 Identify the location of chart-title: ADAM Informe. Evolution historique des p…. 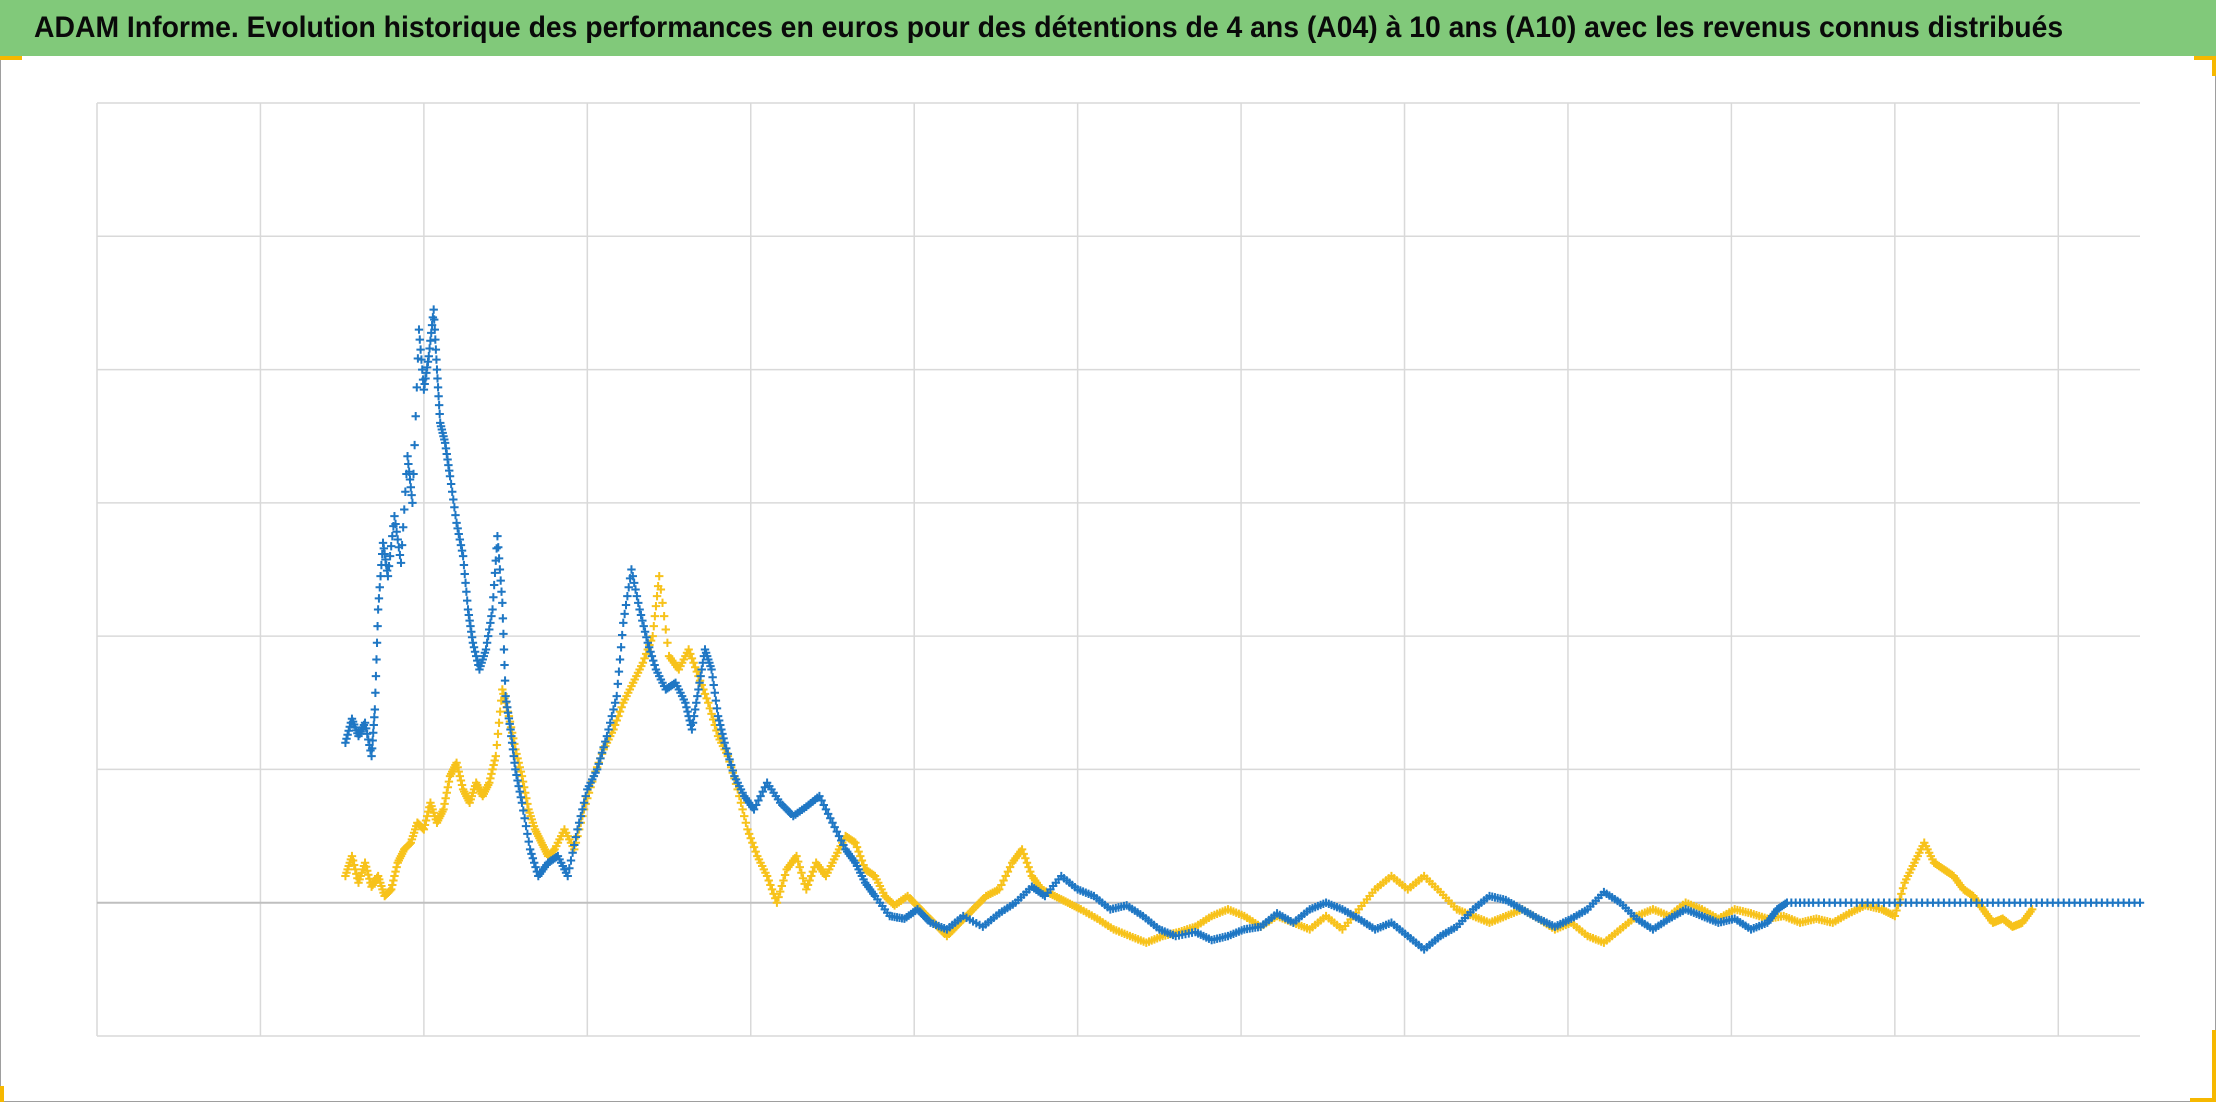
(1049, 27).